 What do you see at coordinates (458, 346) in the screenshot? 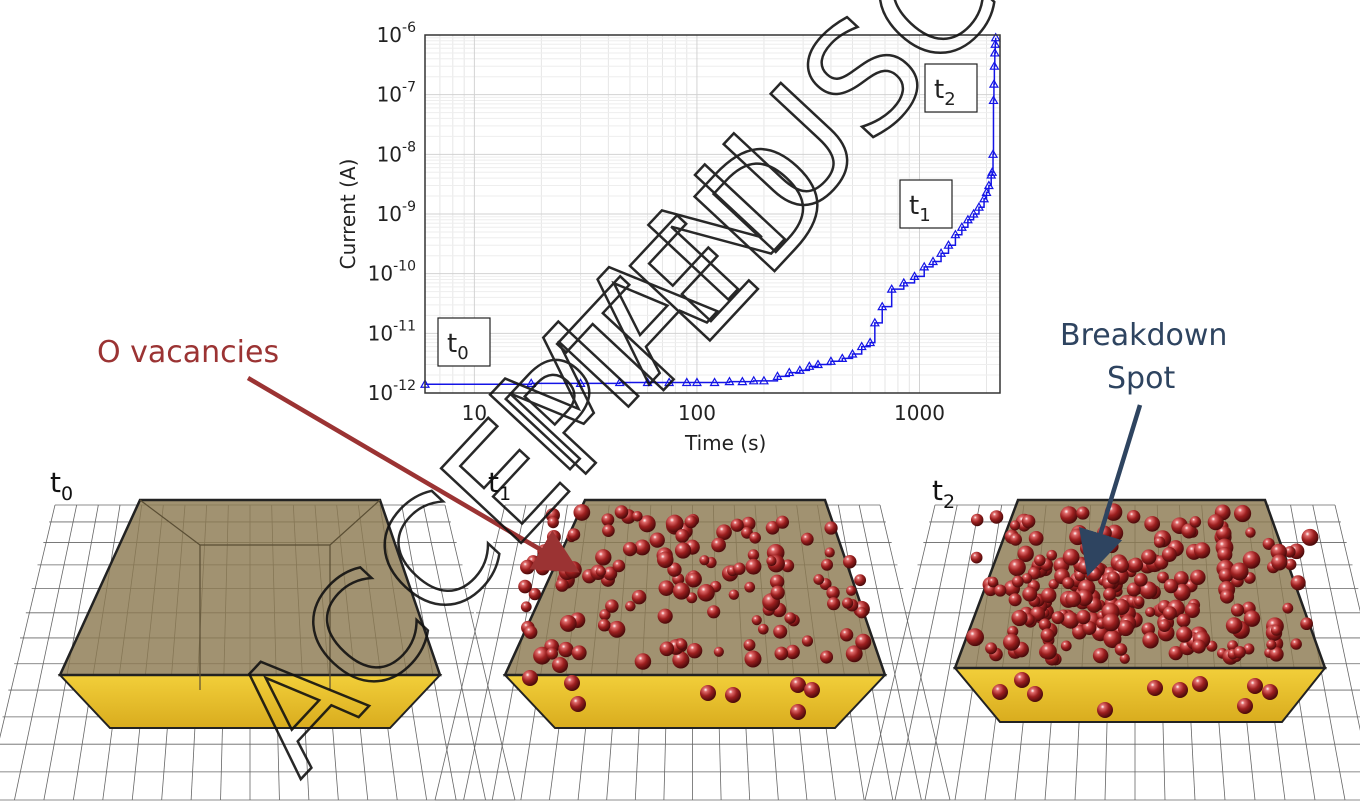
I see `svg-text: t0` at bounding box center [458, 346].